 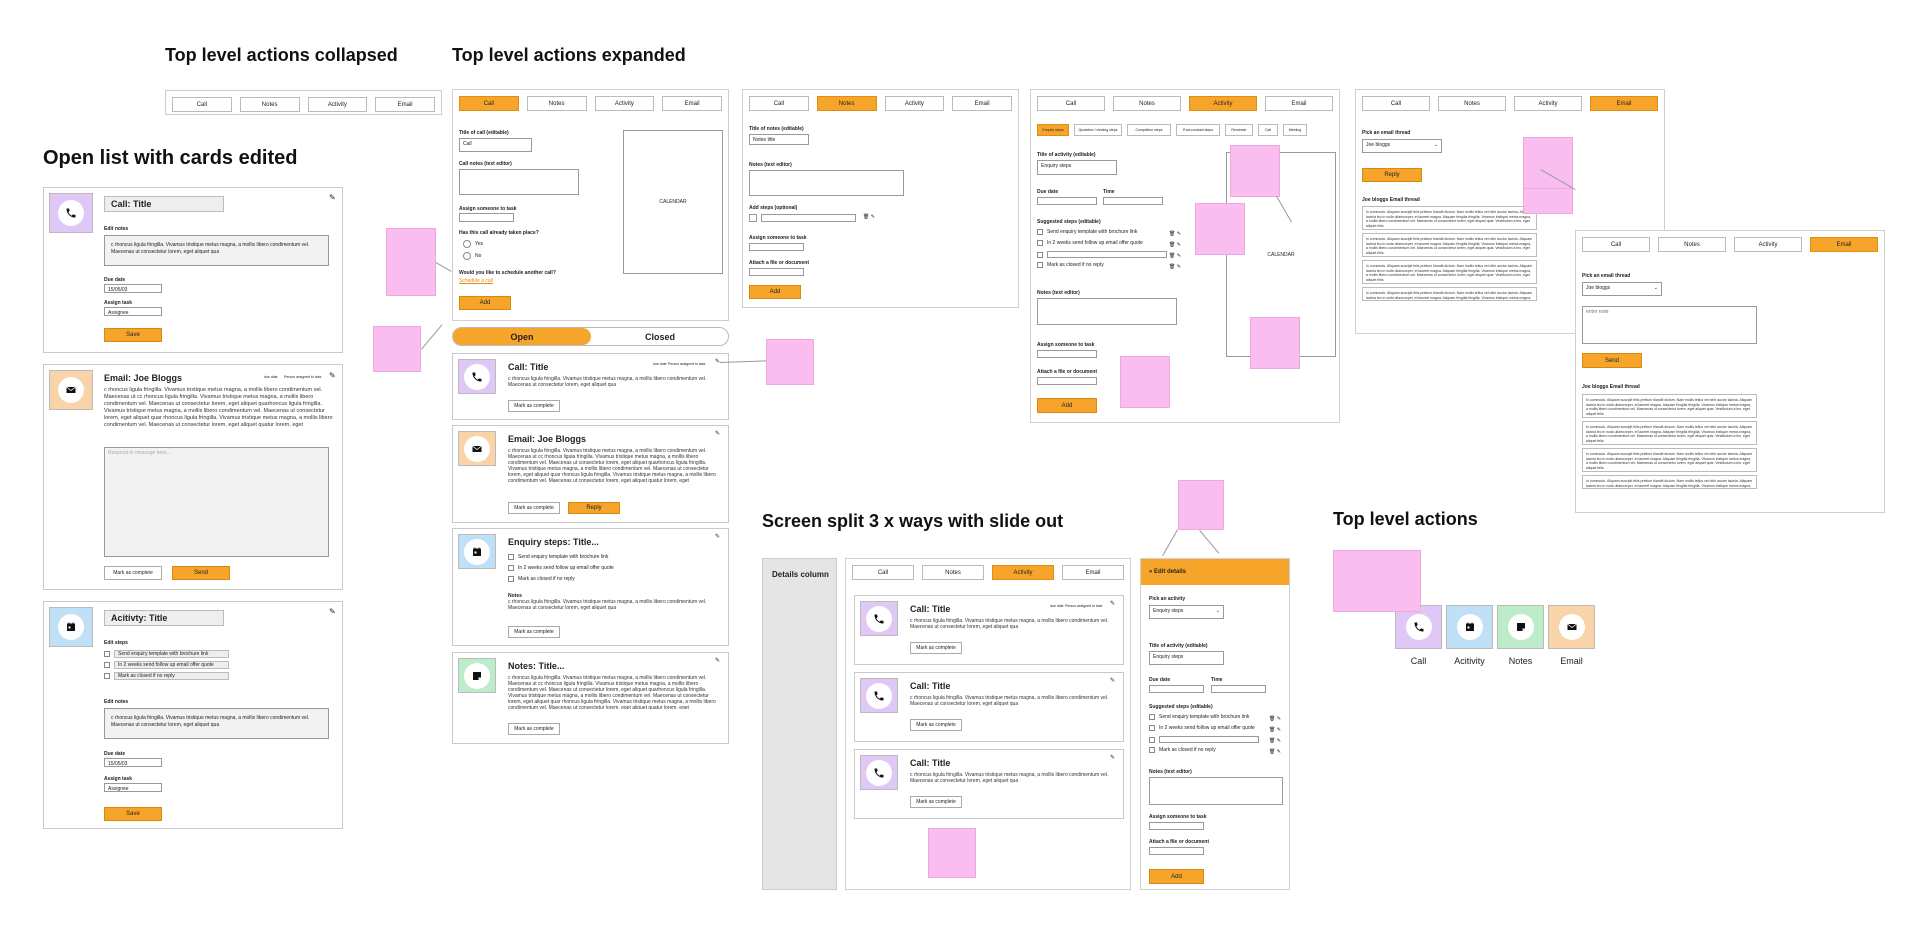 I want to click on call-action, so click(x=1418, y=627).